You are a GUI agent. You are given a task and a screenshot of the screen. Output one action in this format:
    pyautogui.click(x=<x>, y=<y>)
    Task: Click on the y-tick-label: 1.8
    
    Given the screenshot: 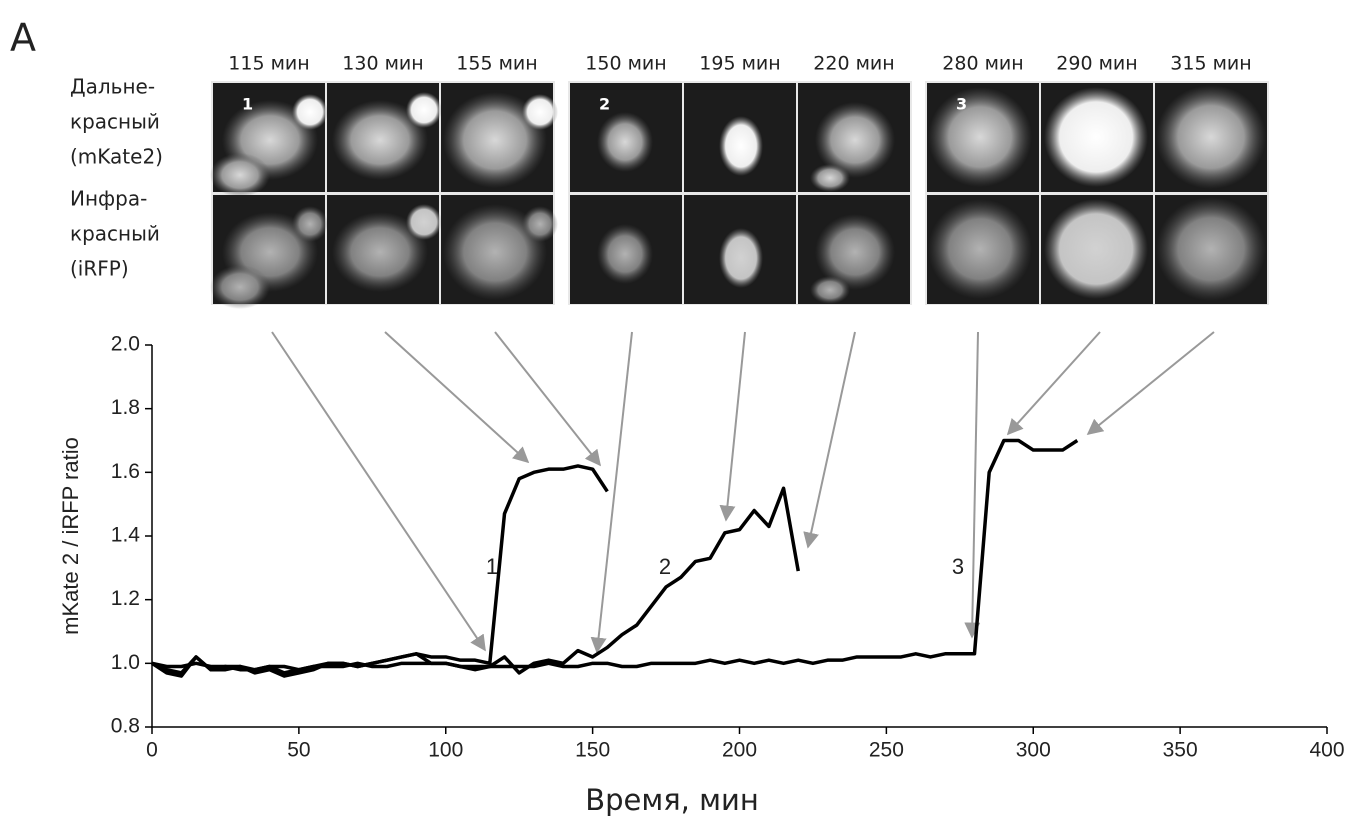 What is the action you would take?
    pyautogui.click(x=125, y=407)
    